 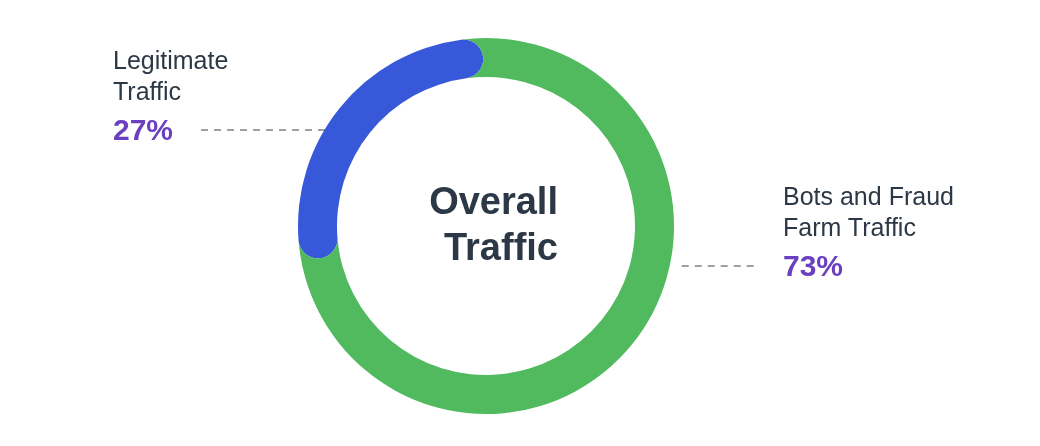 I want to click on slice-label: Bots and Fraud Farm Traffic, so click(x=868, y=211).